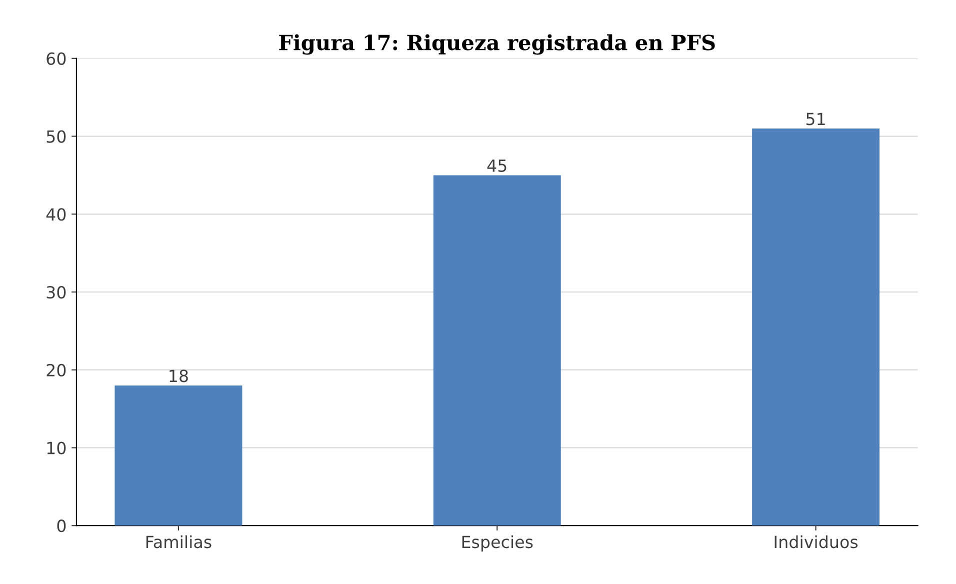 This screenshot has width=956, height=584. Describe the element at coordinates (179, 376) in the screenshot. I see `data-label: 18` at that location.